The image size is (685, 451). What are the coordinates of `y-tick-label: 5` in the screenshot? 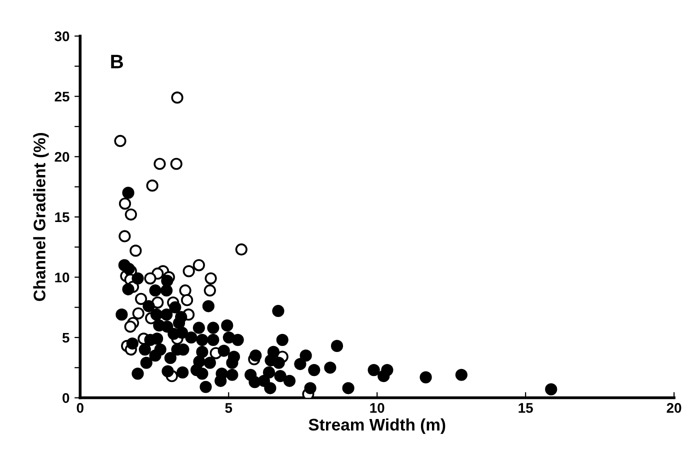 It's located at (66, 337).